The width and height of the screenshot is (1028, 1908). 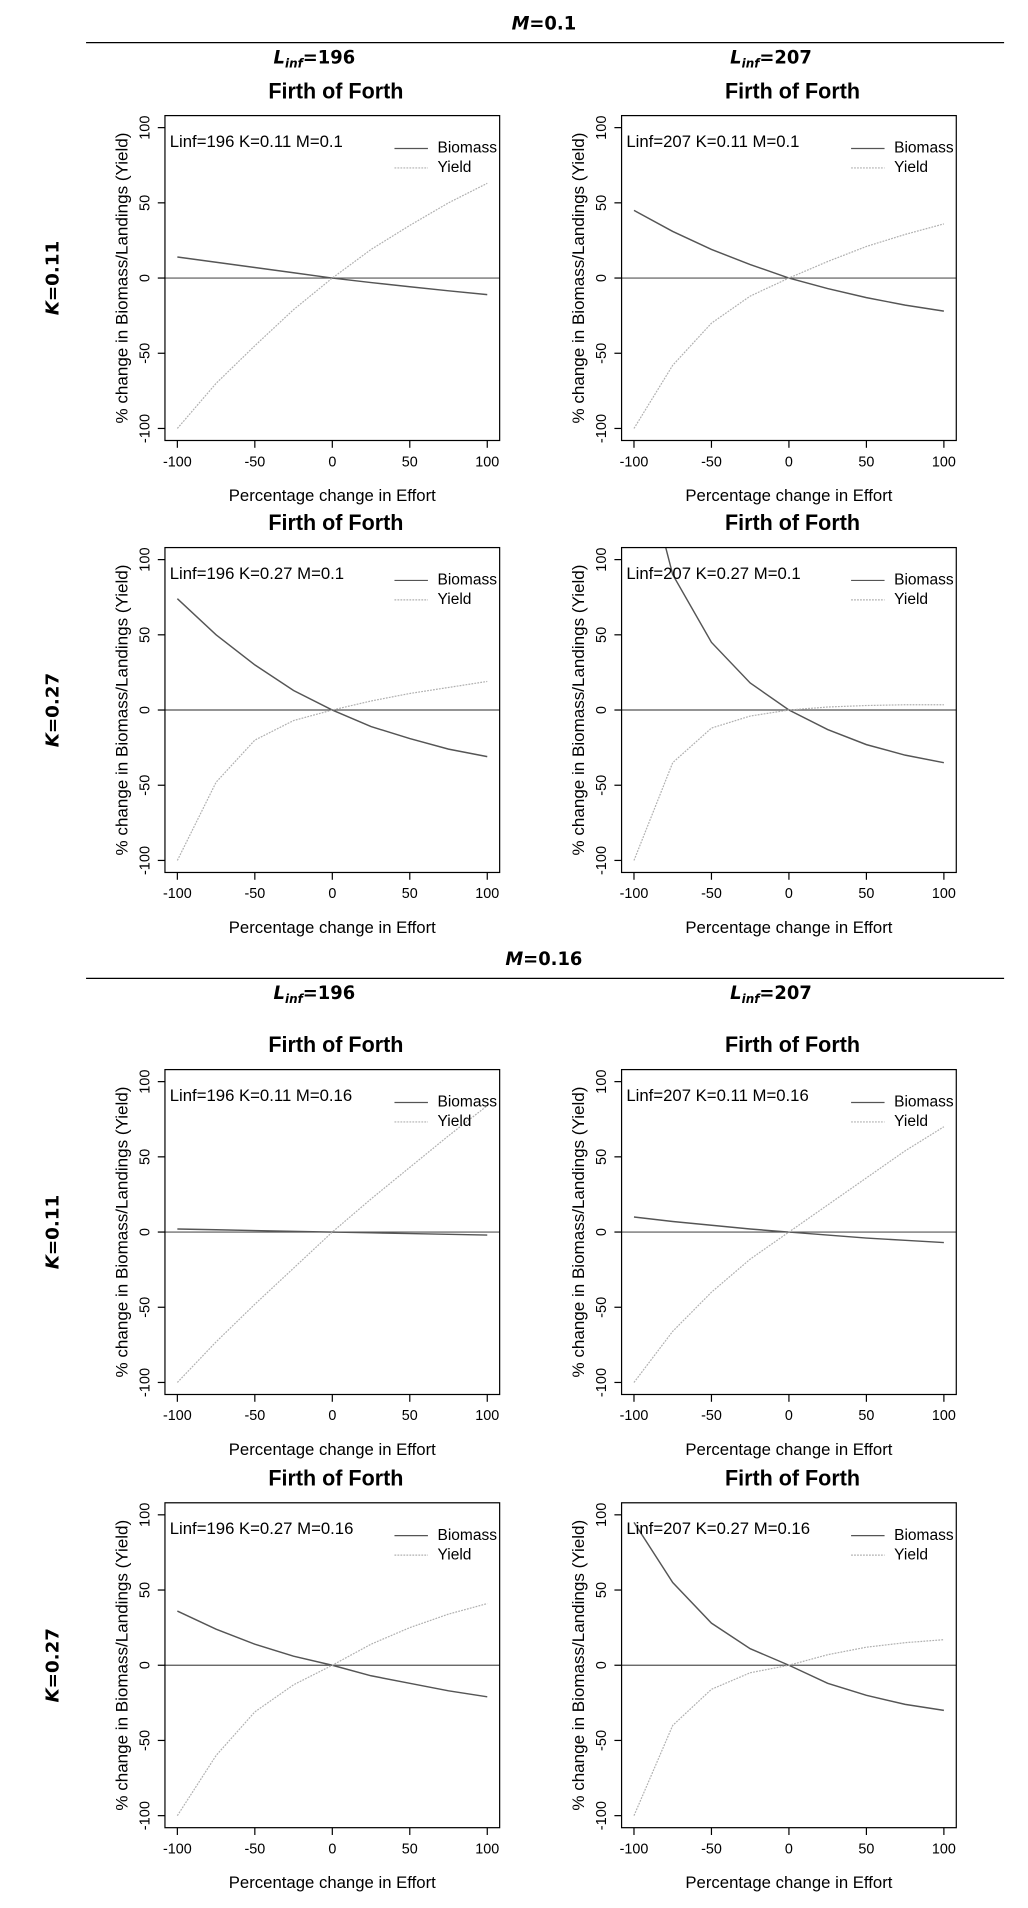 I want to click on row-header: K=0.27, so click(x=53, y=710).